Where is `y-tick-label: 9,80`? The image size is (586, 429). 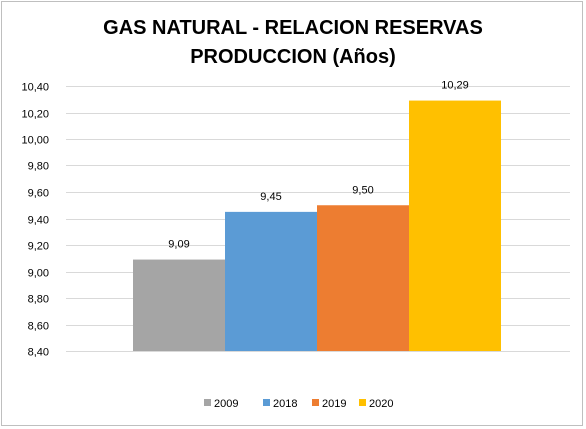 y-tick-label: 9,80 is located at coordinates (38, 167).